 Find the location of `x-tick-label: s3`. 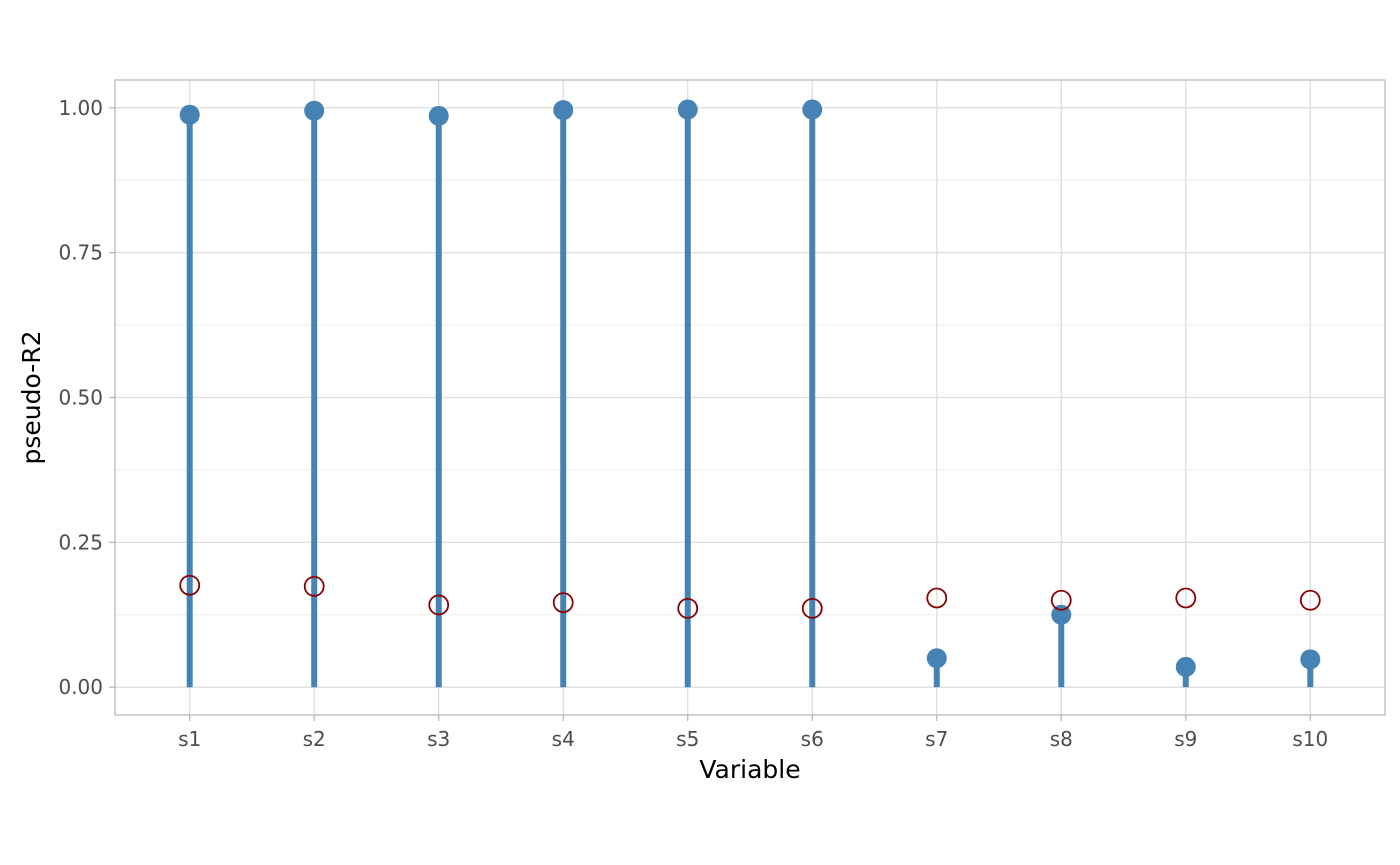

x-tick-label: s3 is located at coordinates (438, 739).